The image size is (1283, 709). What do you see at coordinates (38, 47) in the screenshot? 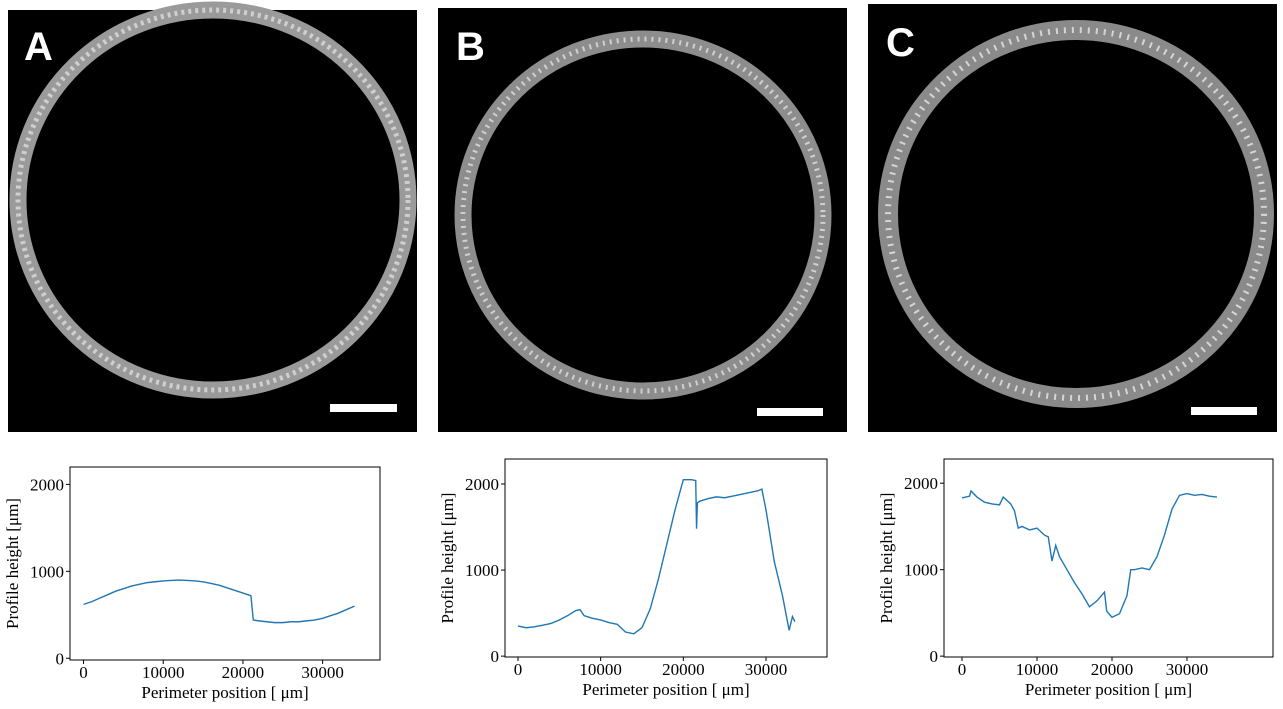
I see `panel-letter: A` at bounding box center [38, 47].